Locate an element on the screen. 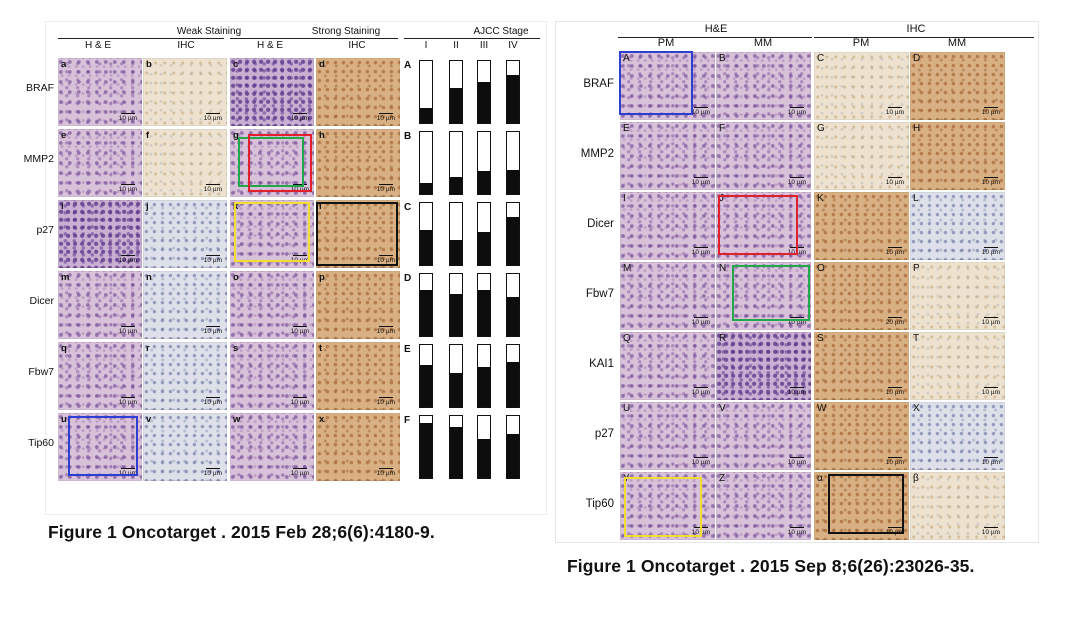  right-tile: α 10 µm is located at coordinates (861, 506).